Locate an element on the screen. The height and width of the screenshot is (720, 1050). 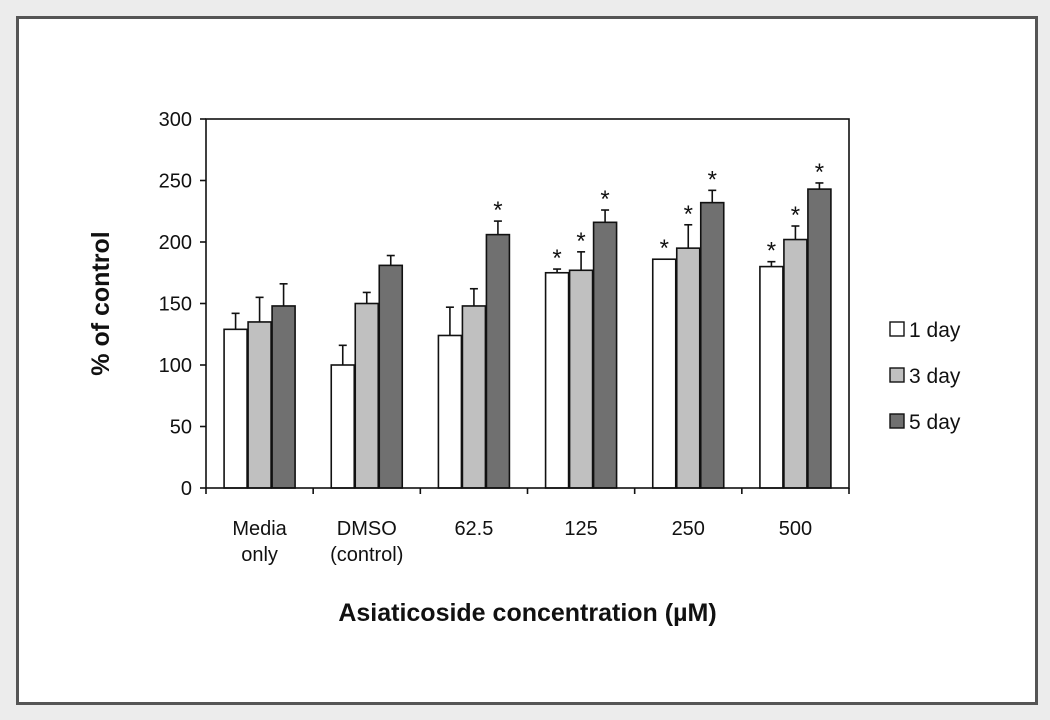
legend-label-5-day: 5 day is located at coordinates (935, 422).